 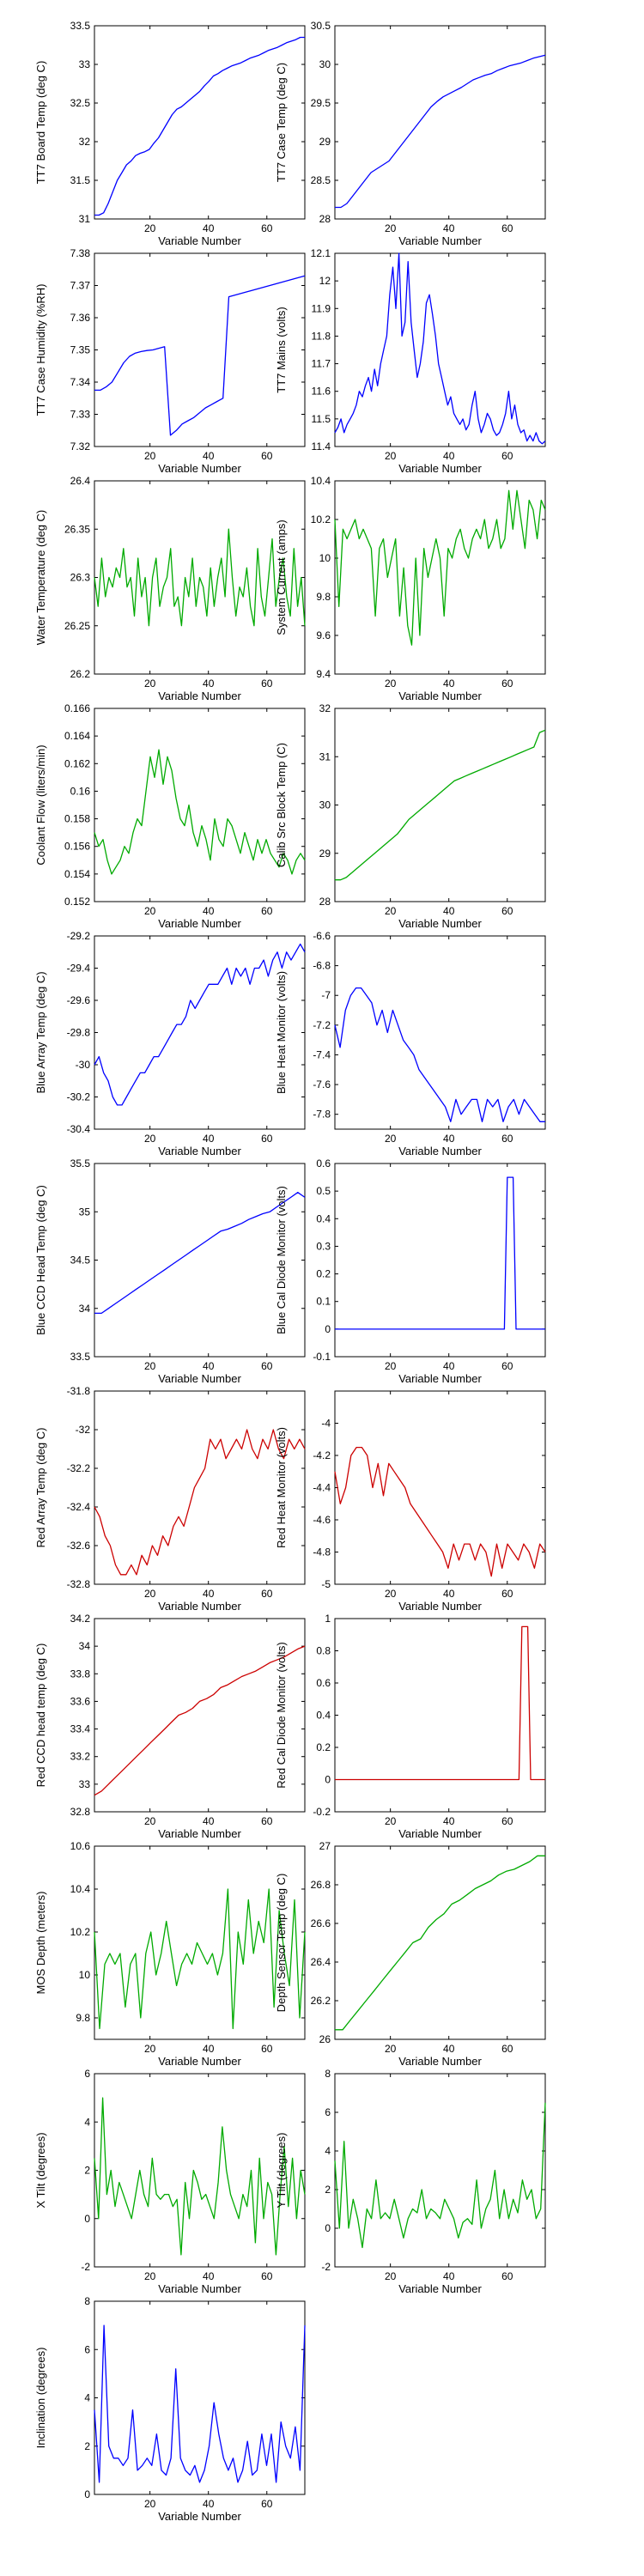 What do you see at coordinates (77, 874) in the screenshot?
I see `y-tick-label: 0.154` at bounding box center [77, 874].